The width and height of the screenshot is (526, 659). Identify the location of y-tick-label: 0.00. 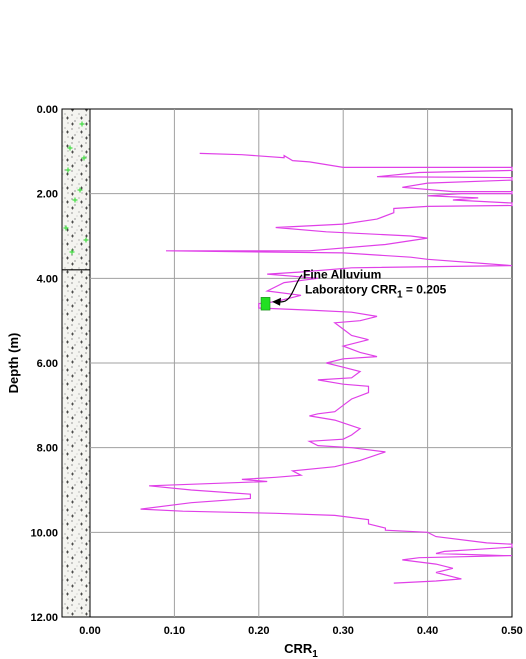
(47, 110).